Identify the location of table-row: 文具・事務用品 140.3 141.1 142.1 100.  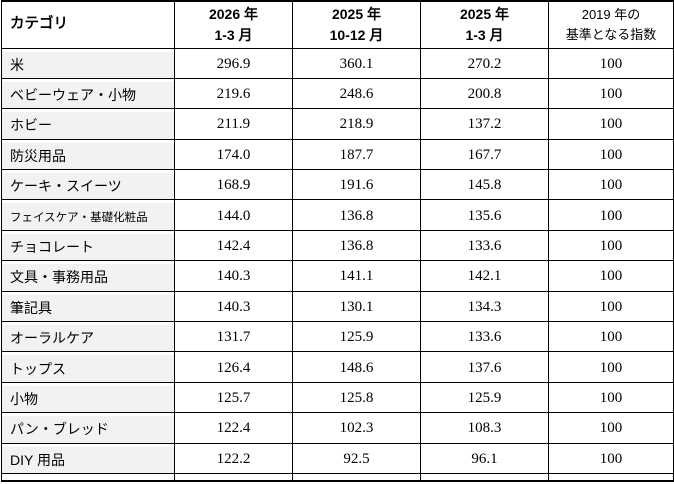
(337, 276).